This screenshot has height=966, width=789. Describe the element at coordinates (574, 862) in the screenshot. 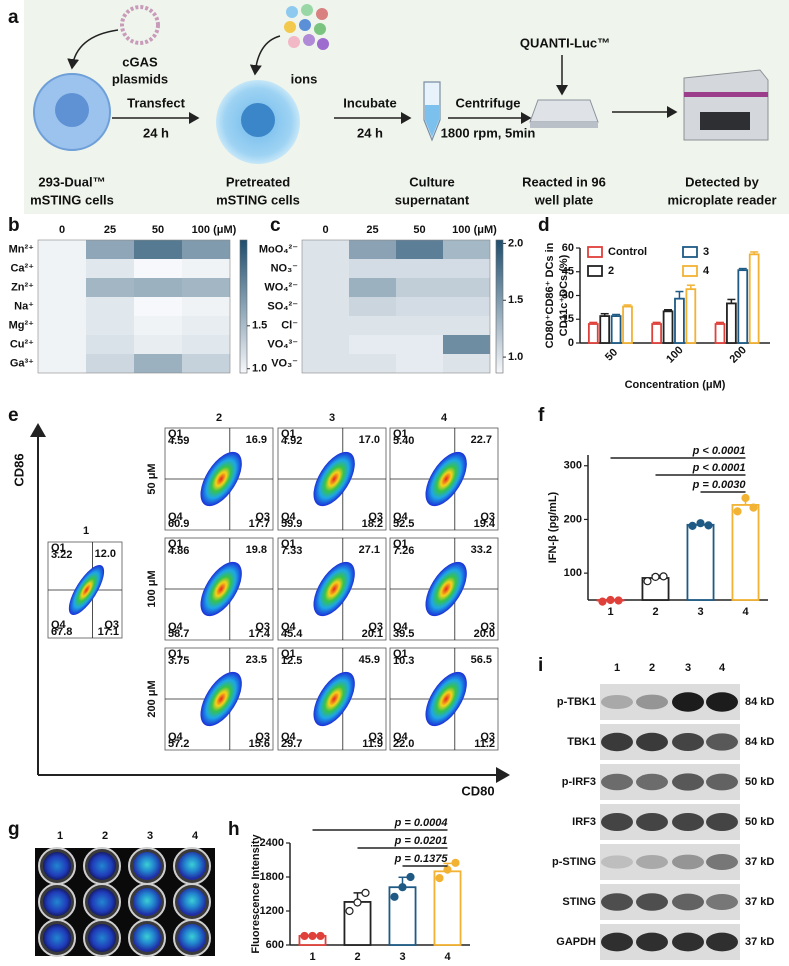

I see `protein-label: p-STING` at that location.